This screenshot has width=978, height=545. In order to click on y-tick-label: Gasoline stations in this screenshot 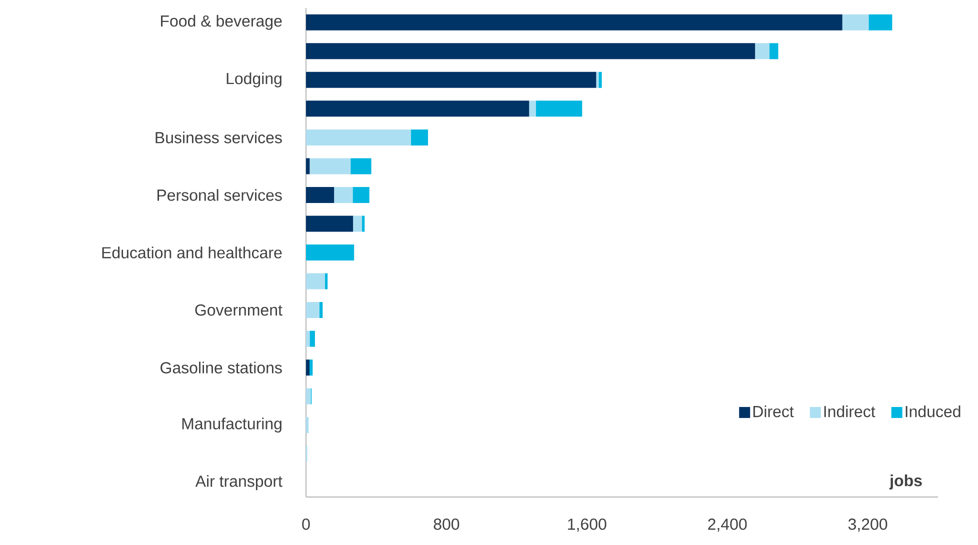, I will do `click(221, 368)`.